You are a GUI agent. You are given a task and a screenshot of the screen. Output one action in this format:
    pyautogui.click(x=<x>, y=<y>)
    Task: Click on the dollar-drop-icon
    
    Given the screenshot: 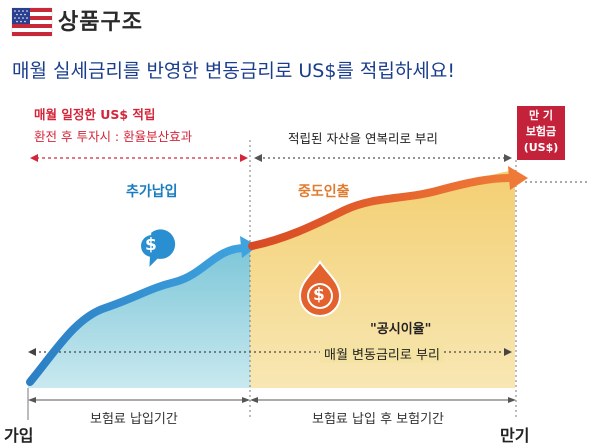 What is the action you would take?
    pyautogui.click(x=320, y=288)
    